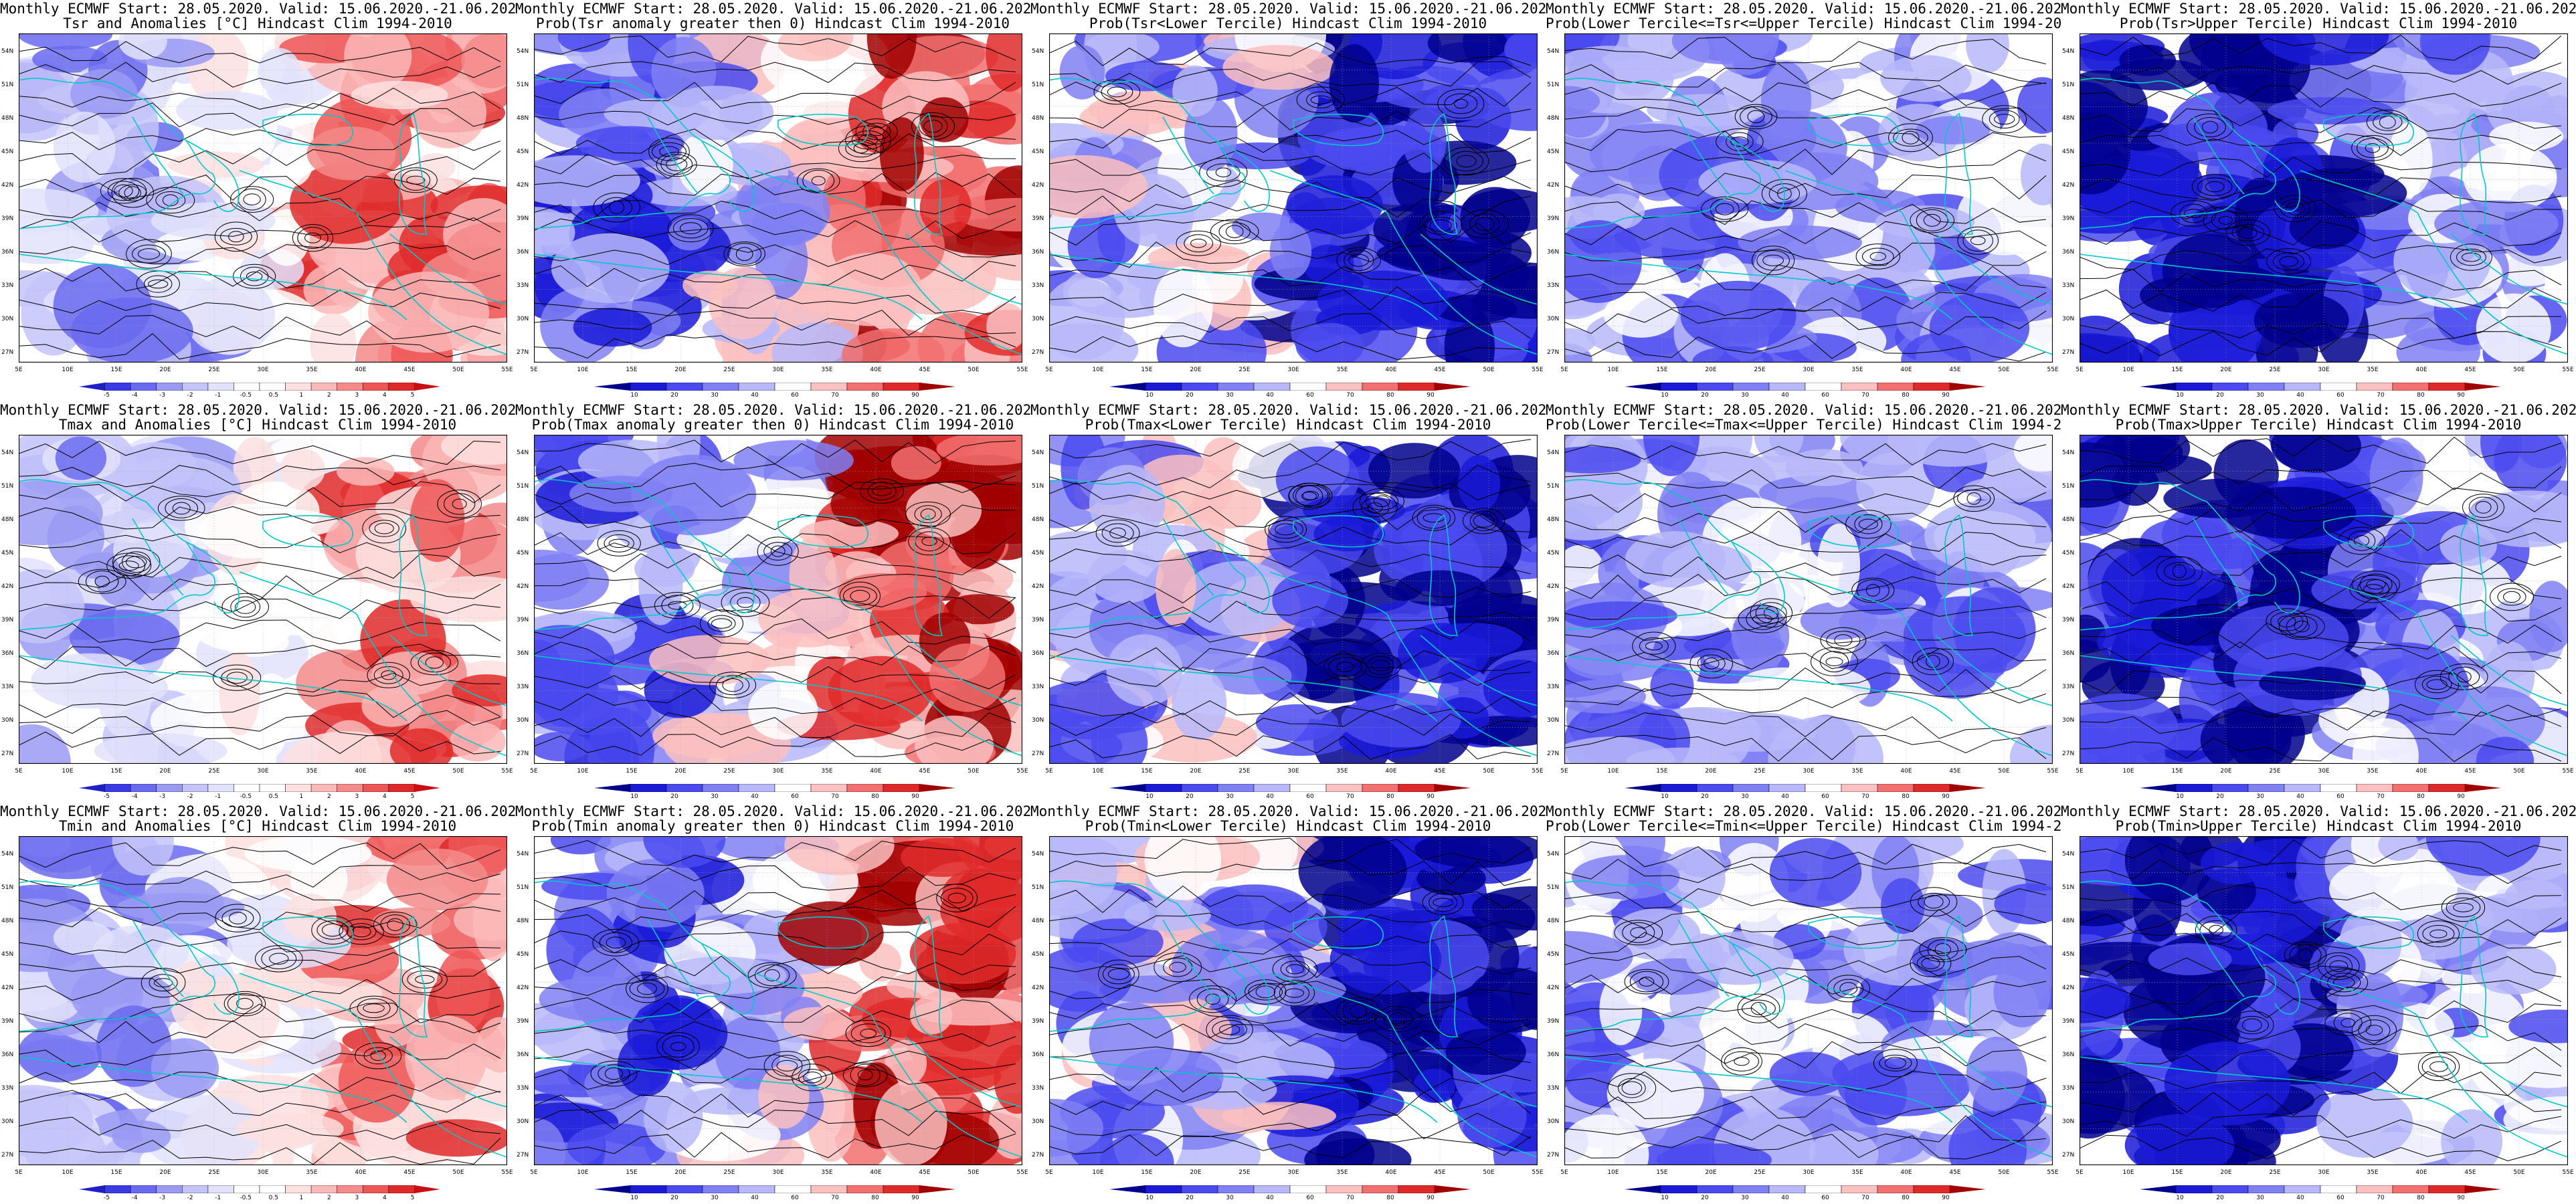  I want to click on longitude-label: 15E, so click(116, 771).